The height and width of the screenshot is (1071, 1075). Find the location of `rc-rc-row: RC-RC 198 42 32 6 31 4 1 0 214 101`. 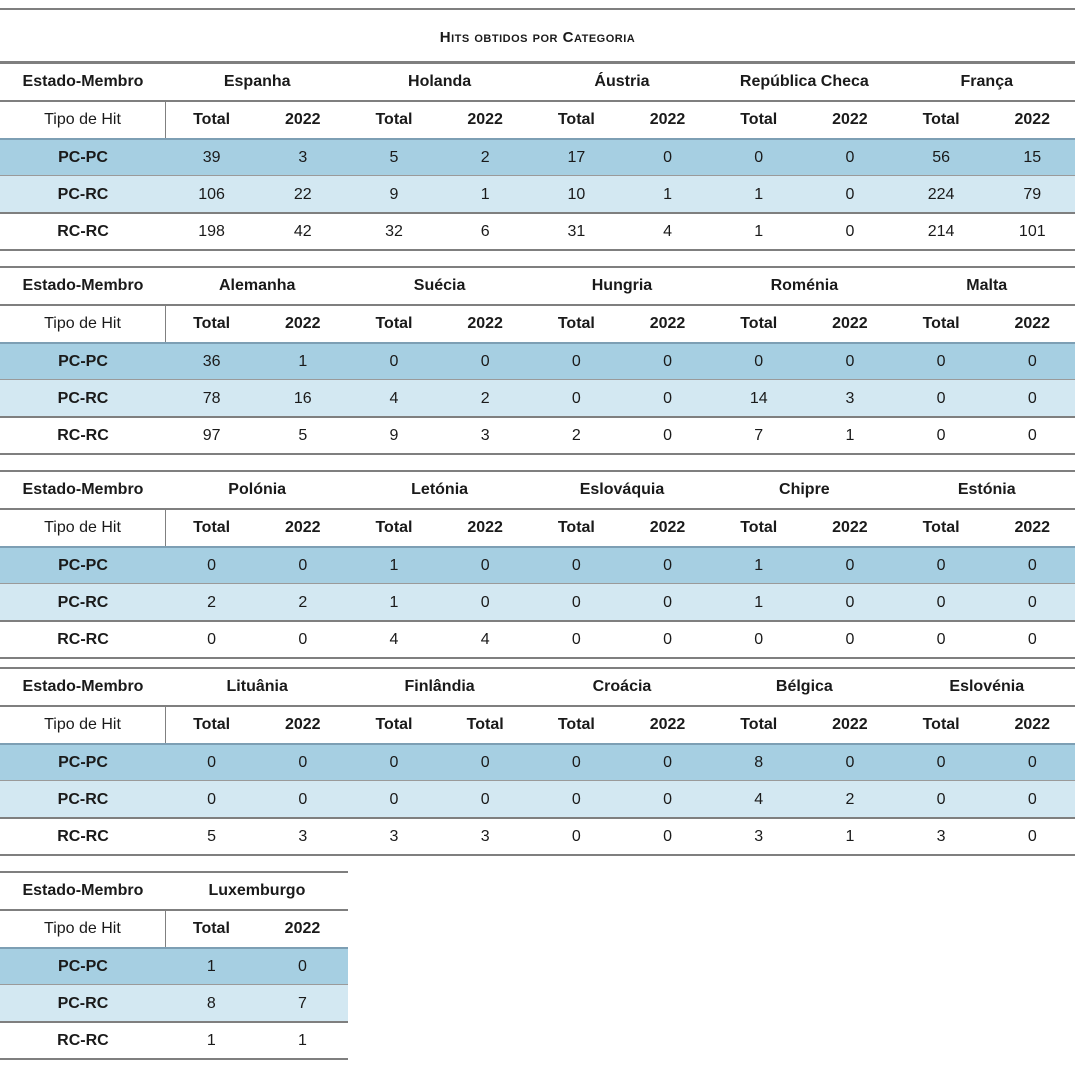

rc-rc-row: RC-RC 198 42 32 6 31 4 1 0 214 101 is located at coordinates (537, 231).